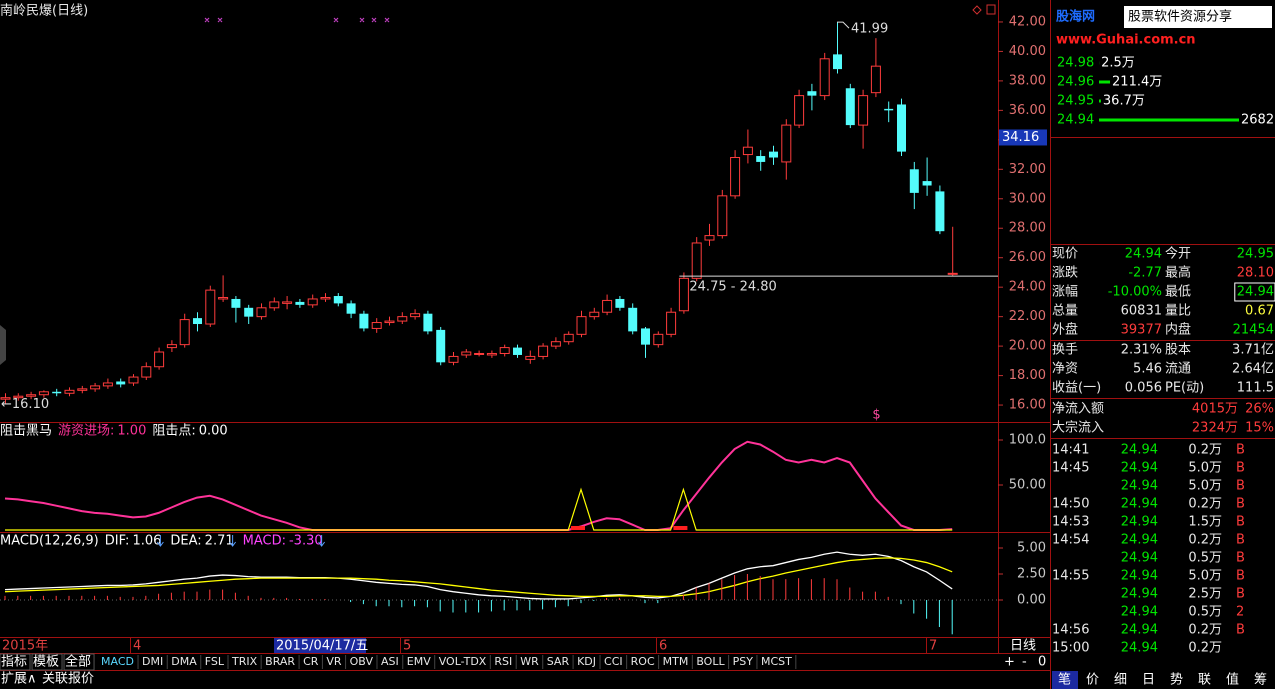 Image resolution: width=1275 pixels, height=689 pixels. Describe the element at coordinates (46, 662) in the screenshot. I see `tab: 模板` at that location.